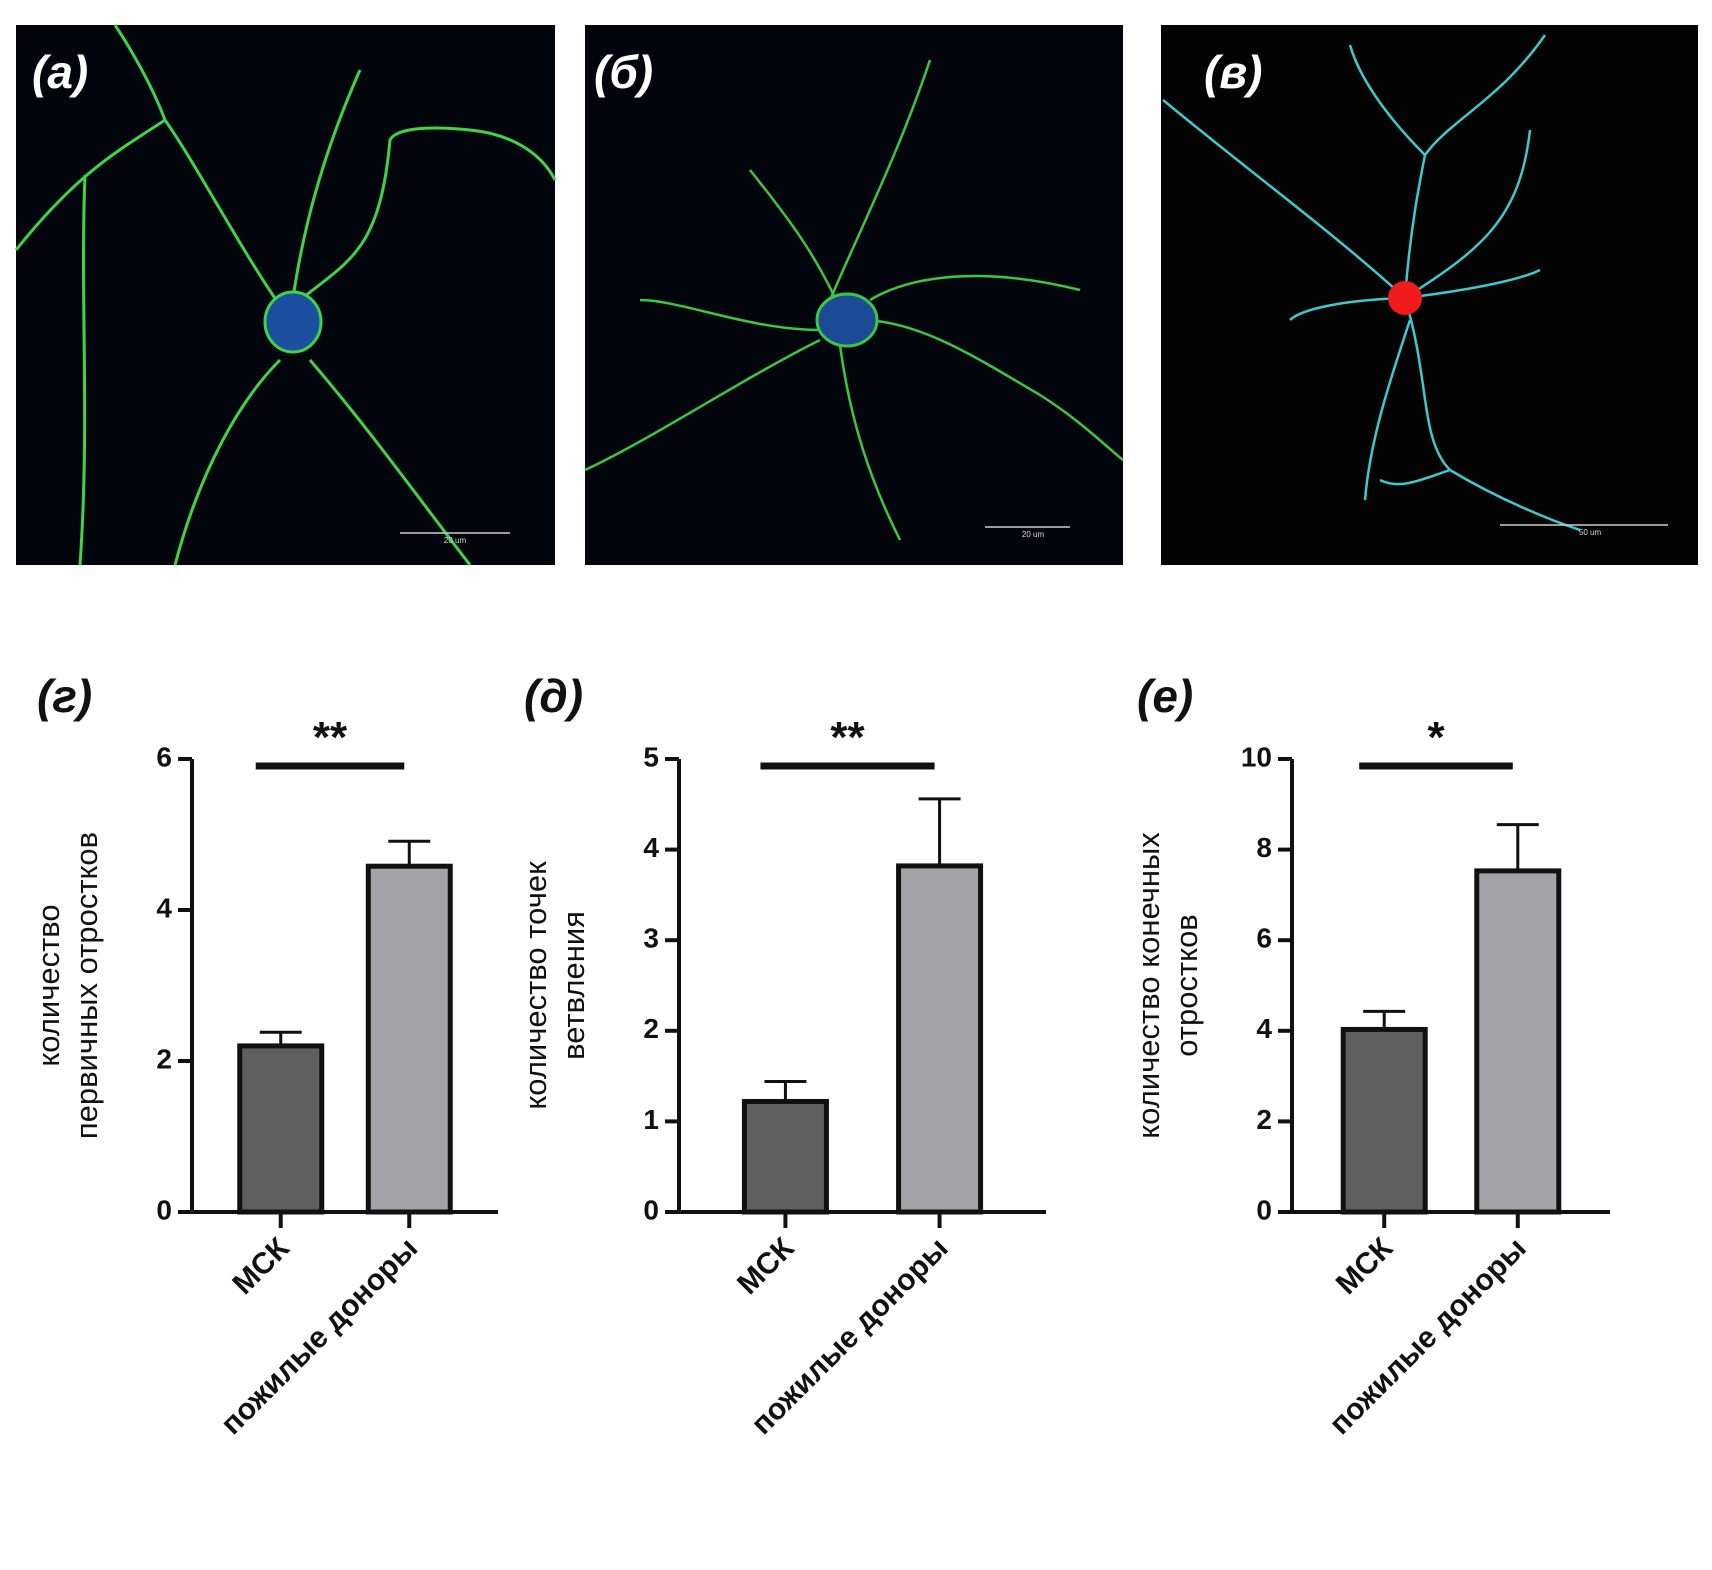 This screenshot has height=1570, width=1712. I want to click on y-axis-label-line: количество точек, so click(535, 985).